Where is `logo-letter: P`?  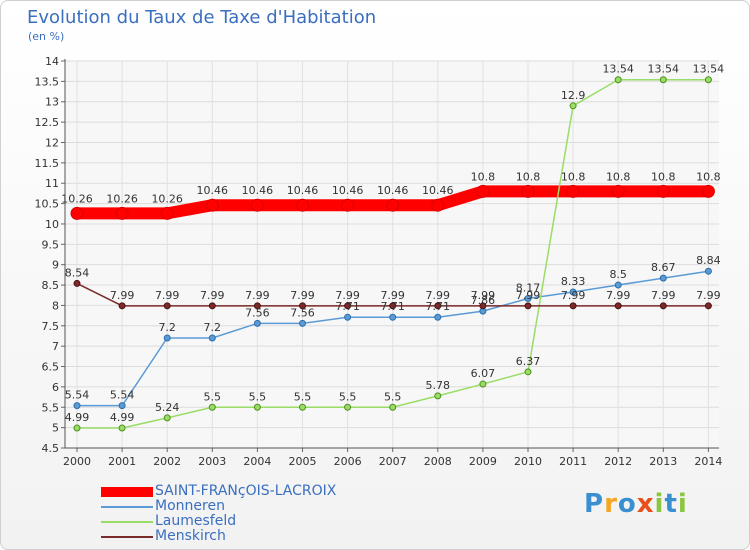 logo-letter: P is located at coordinates (594, 504).